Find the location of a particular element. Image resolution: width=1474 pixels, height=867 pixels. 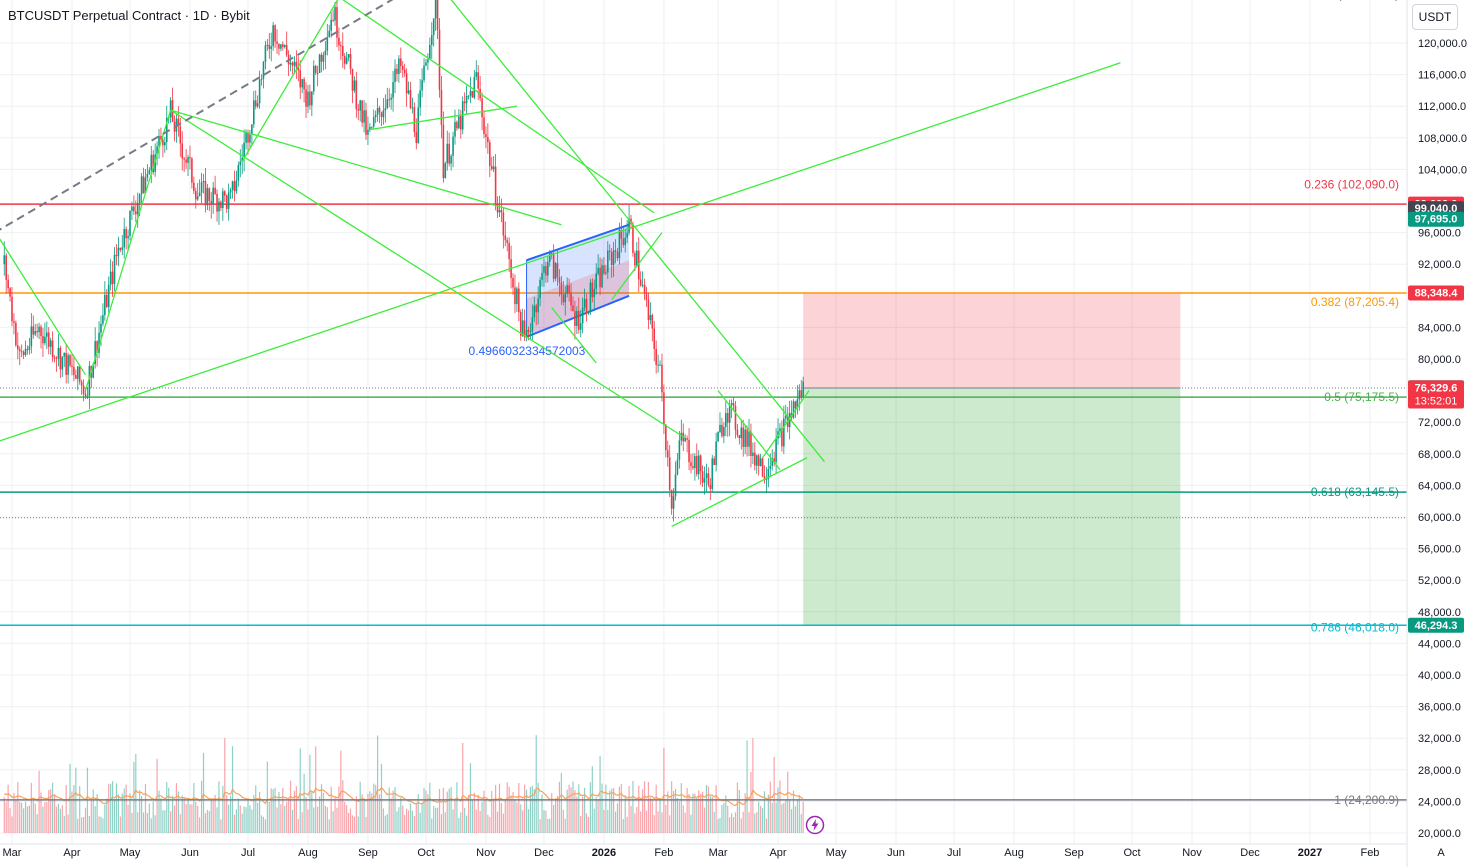

price-tick-label: 84,000.0 is located at coordinates (1439, 328).